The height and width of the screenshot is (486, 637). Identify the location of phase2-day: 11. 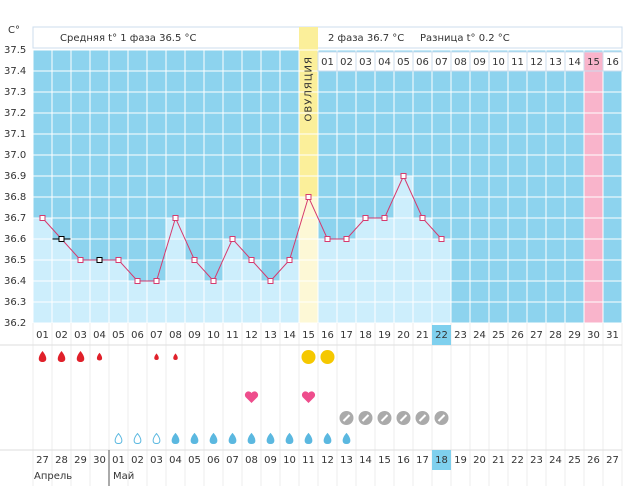
(517, 62).